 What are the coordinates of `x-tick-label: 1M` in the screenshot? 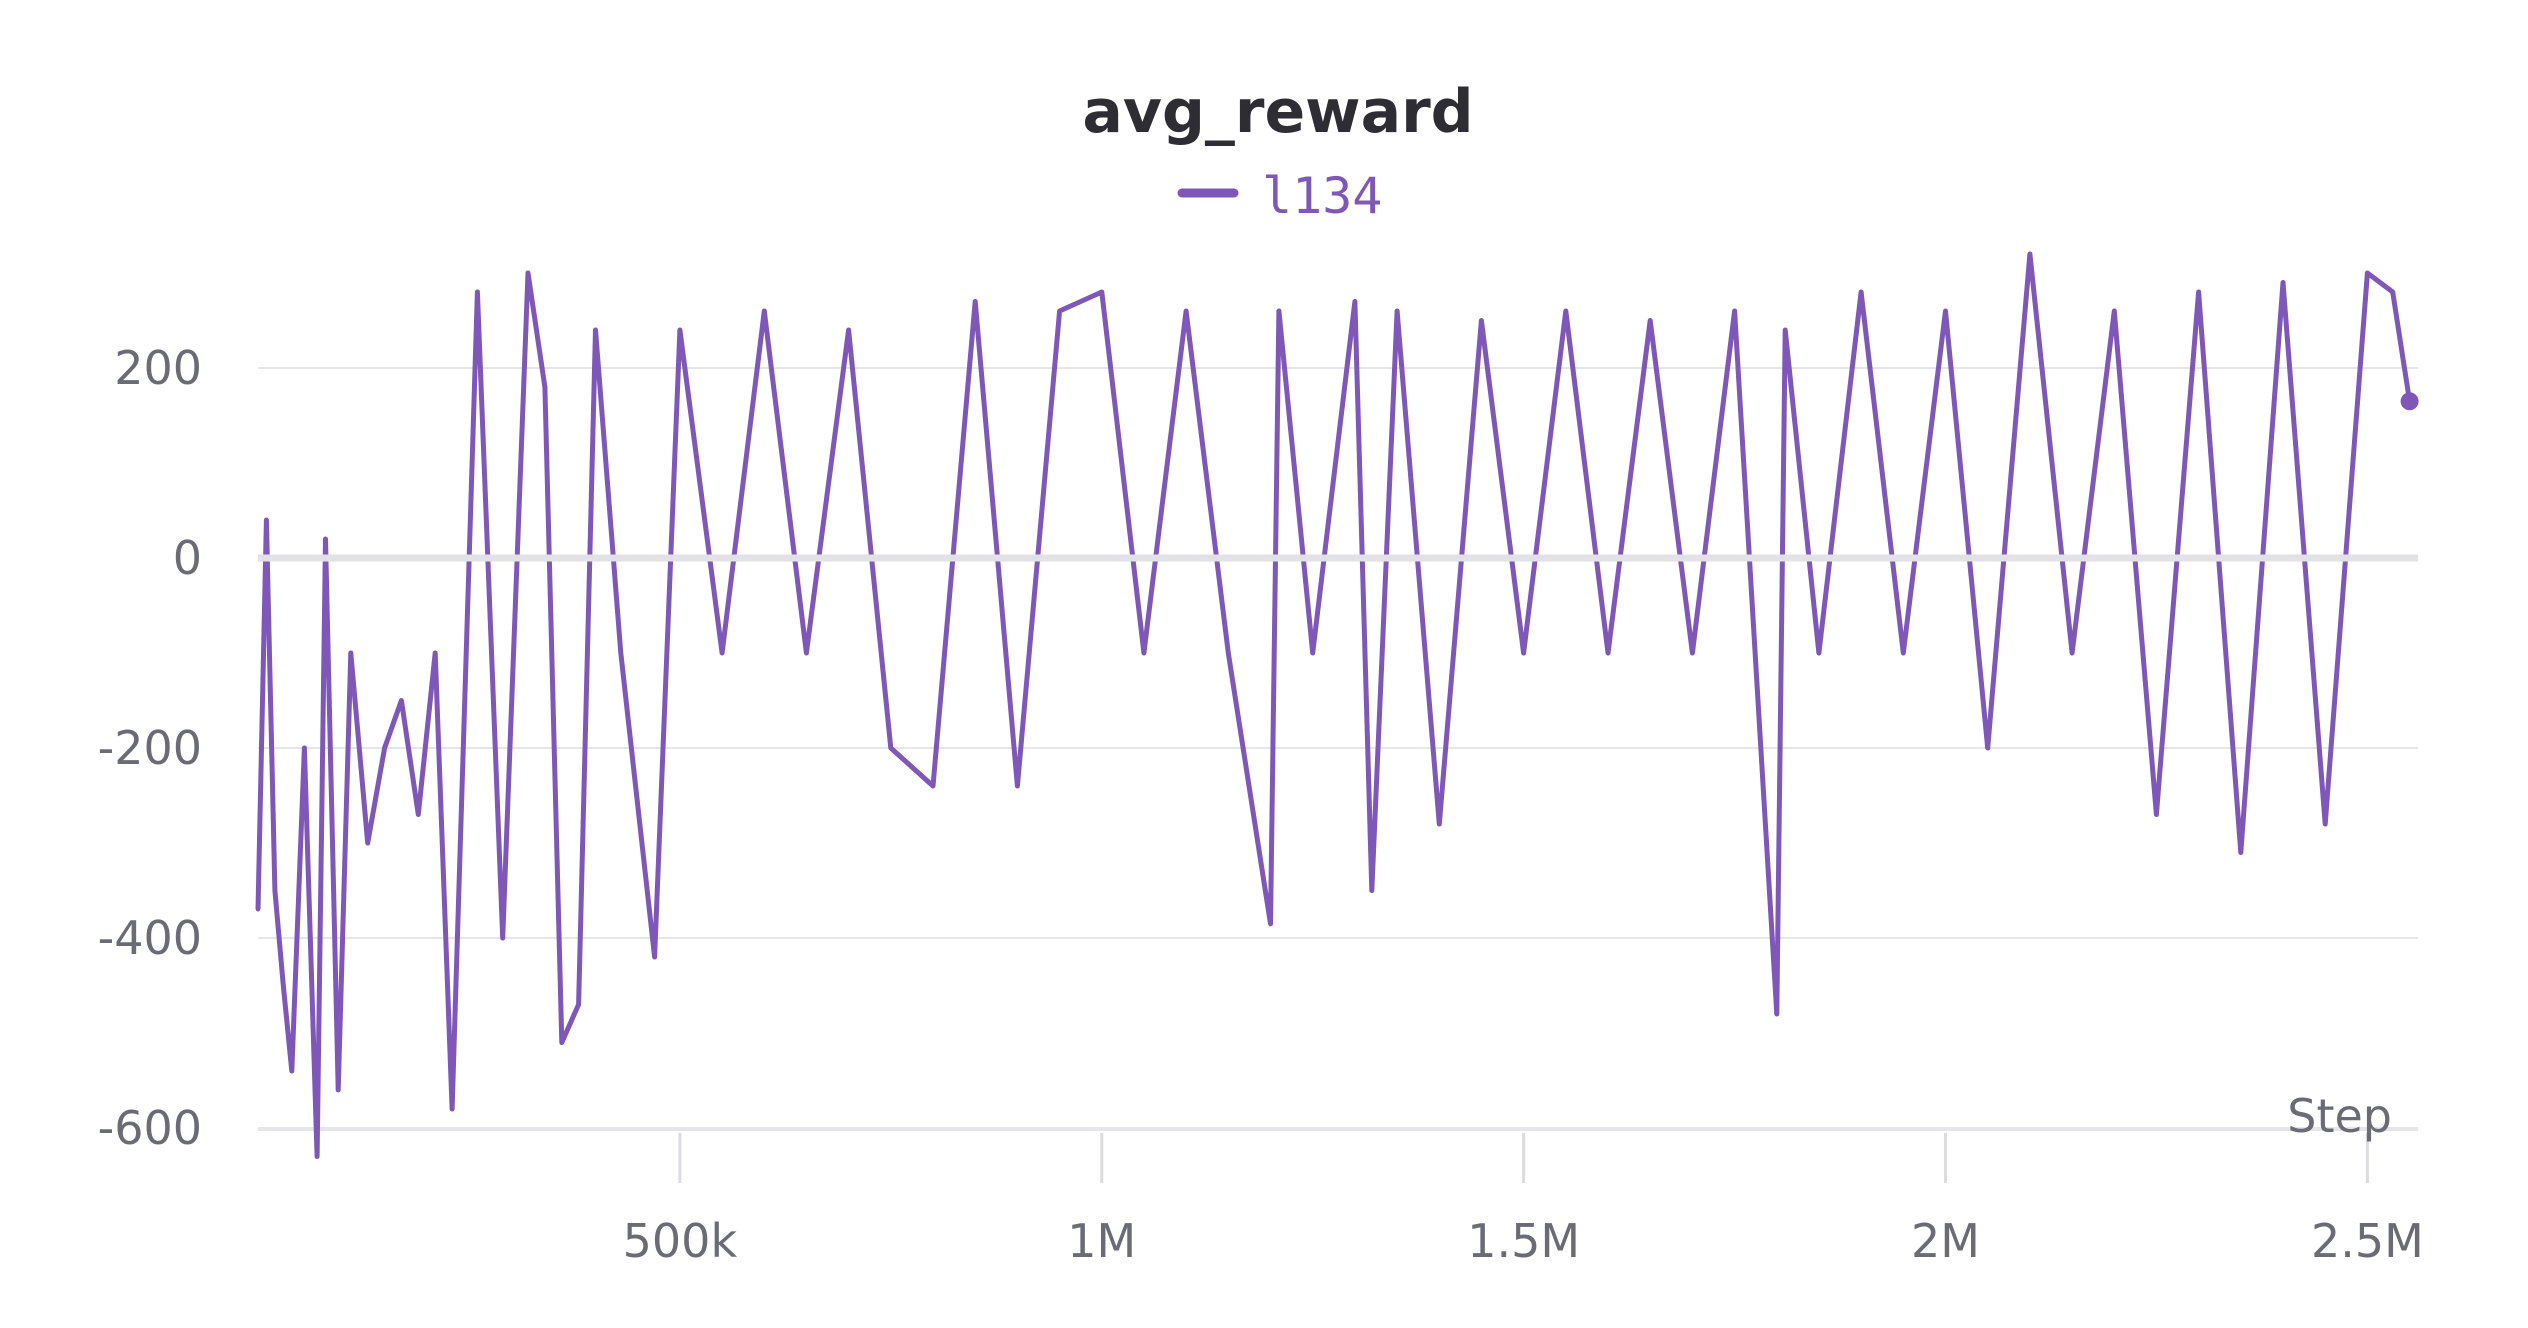 It's located at (1101, 1241).